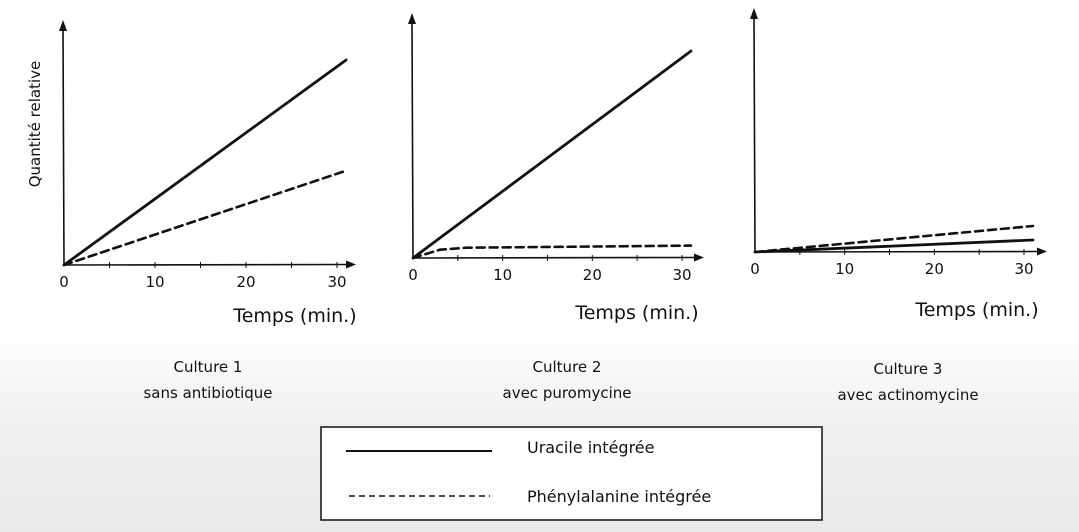 The height and width of the screenshot is (532, 1079). What do you see at coordinates (207, 393) in the screenshot?
I see `panel-subtitle: sans antibiotique` at bounding box center [207, 393].